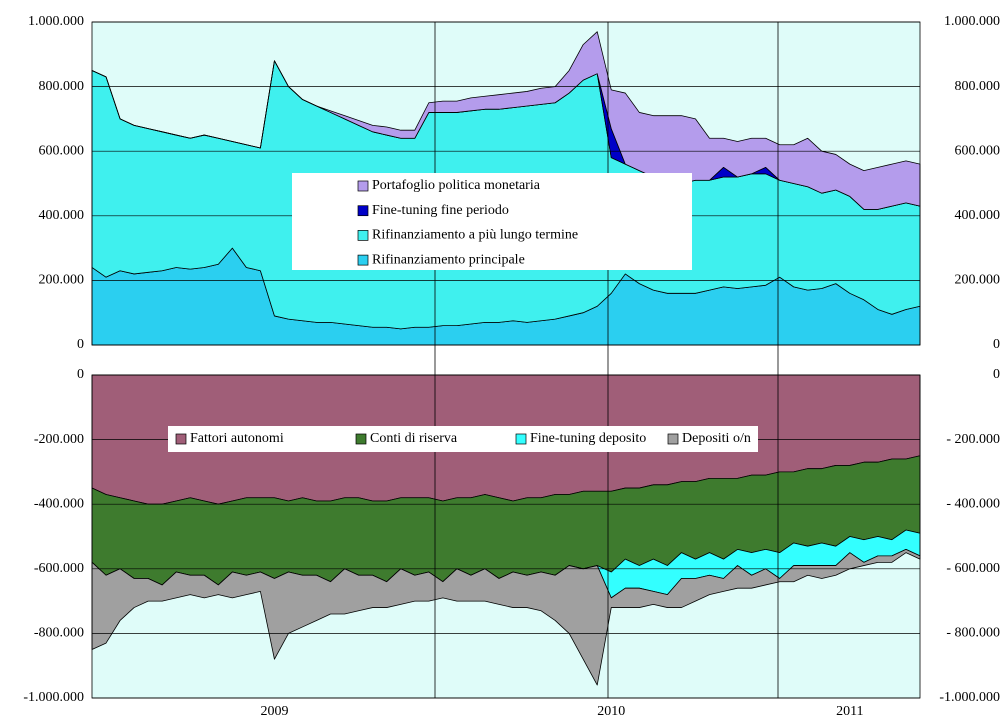 The image size is (1006, 722). I want to click on y2-tick-label: 1.000.000, so click(972, 21).